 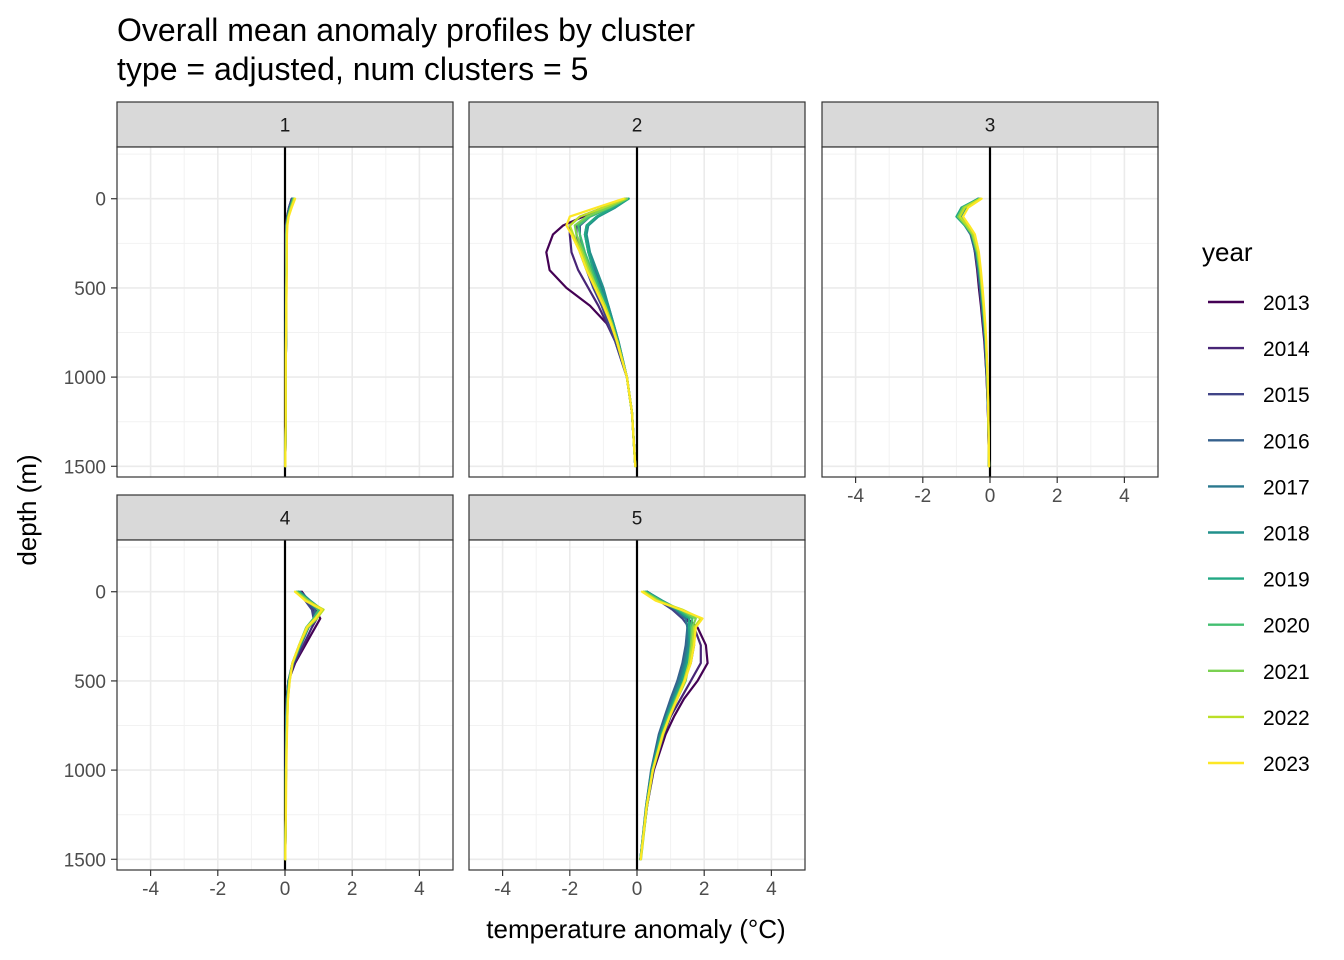 I want to click on legend-item: 2016, so click(x=1259, y=441).